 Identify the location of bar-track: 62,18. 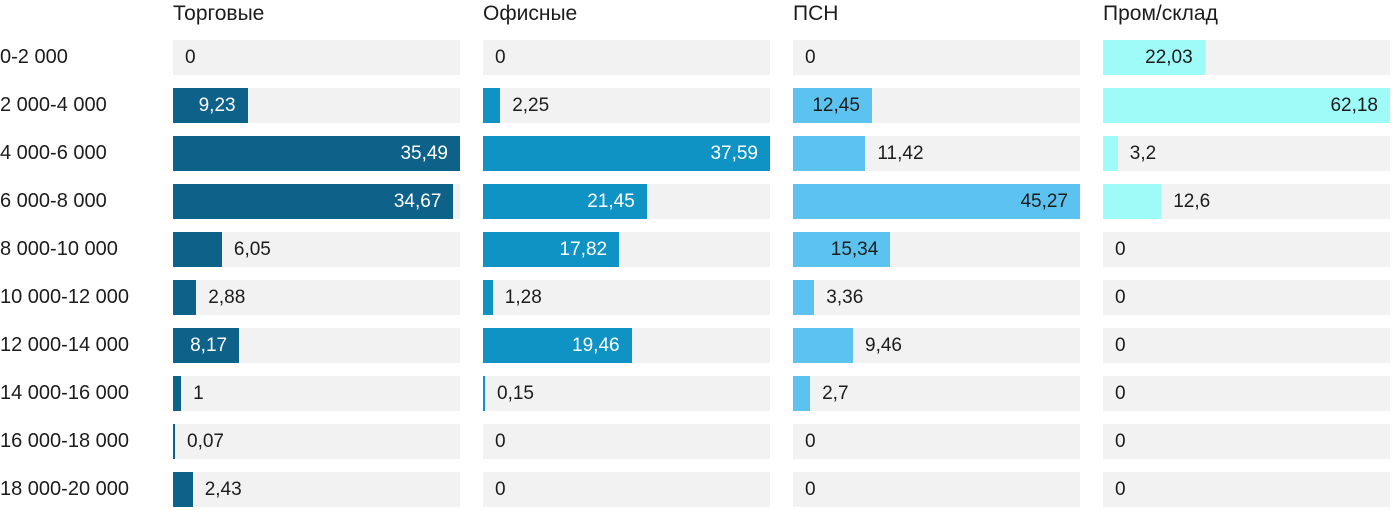
(1246, 105).